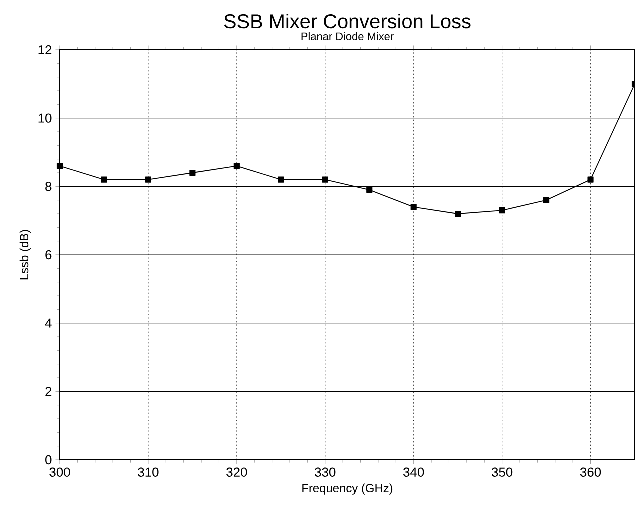 The image size is (635, 505). Describe the element at coordinates (49, 391) in the screenshot. I see `y-tick-label: 2` at that location.